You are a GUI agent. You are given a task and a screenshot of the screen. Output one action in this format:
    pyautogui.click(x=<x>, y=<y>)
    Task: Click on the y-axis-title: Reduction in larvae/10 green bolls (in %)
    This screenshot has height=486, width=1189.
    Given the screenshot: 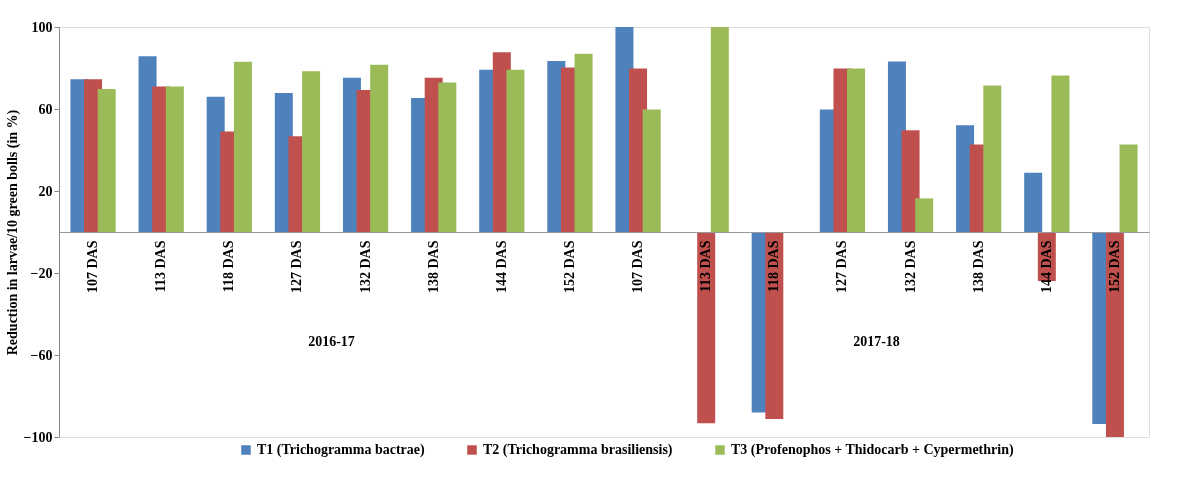 What is the action you would take?
    pyautogui.click(x=12, y=232)
    